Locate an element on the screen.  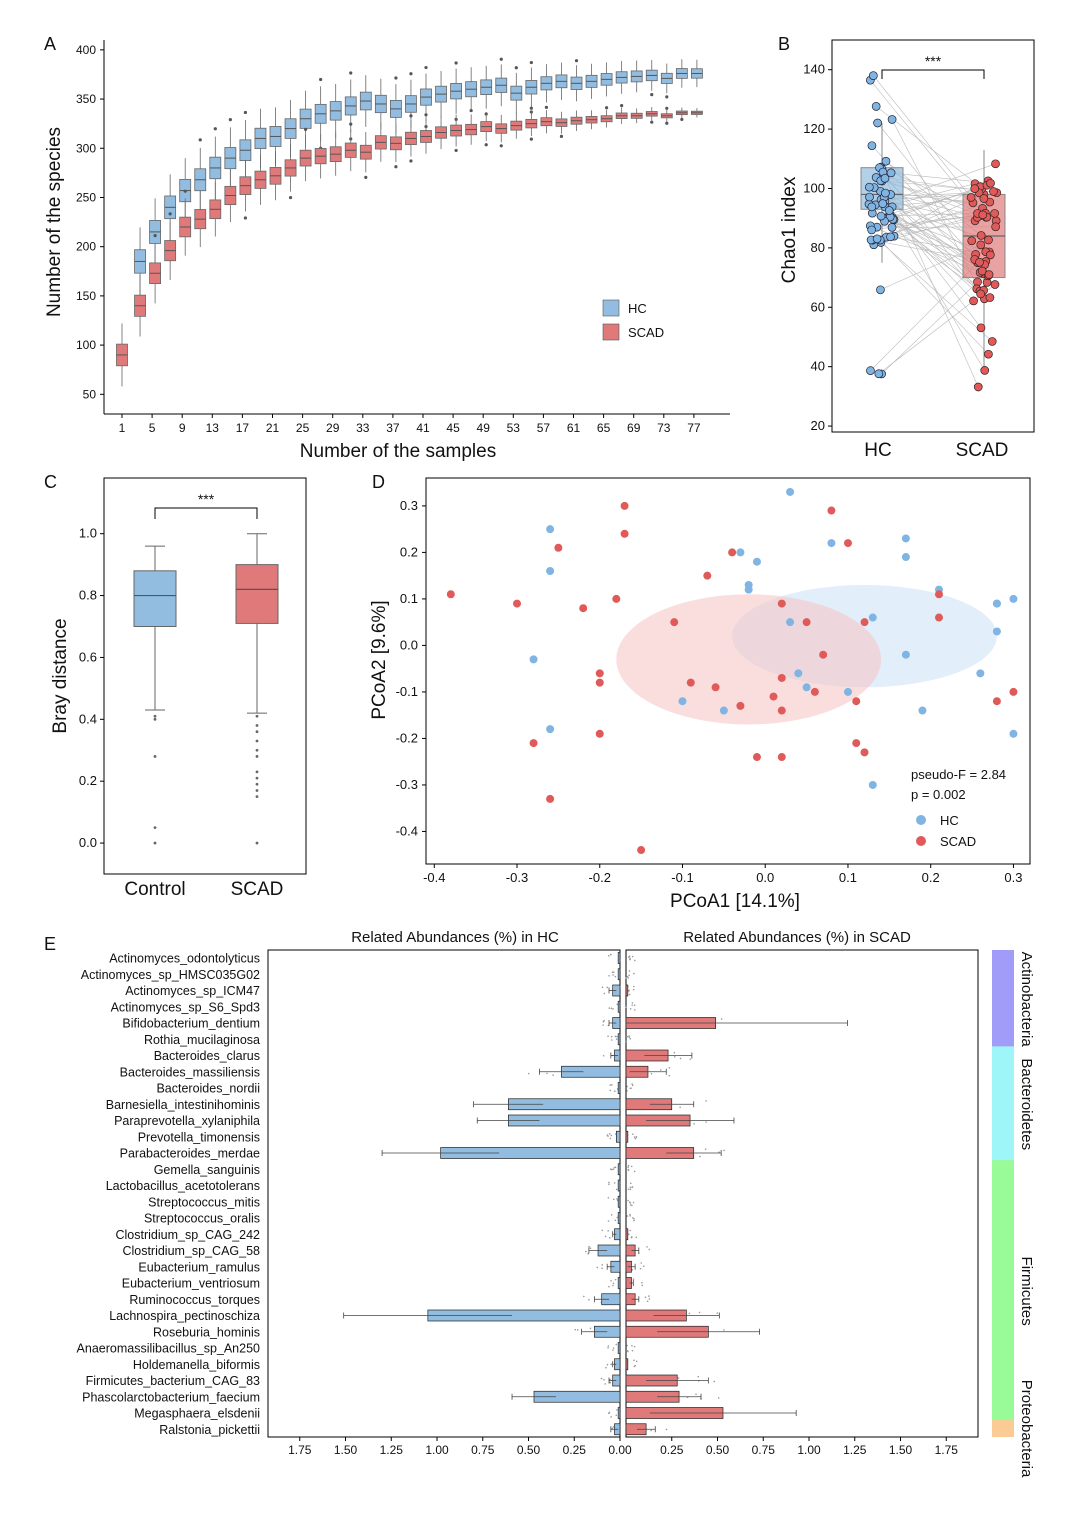
panel-d-ytick-label: 0.3 is located at coordinates (409, 505).